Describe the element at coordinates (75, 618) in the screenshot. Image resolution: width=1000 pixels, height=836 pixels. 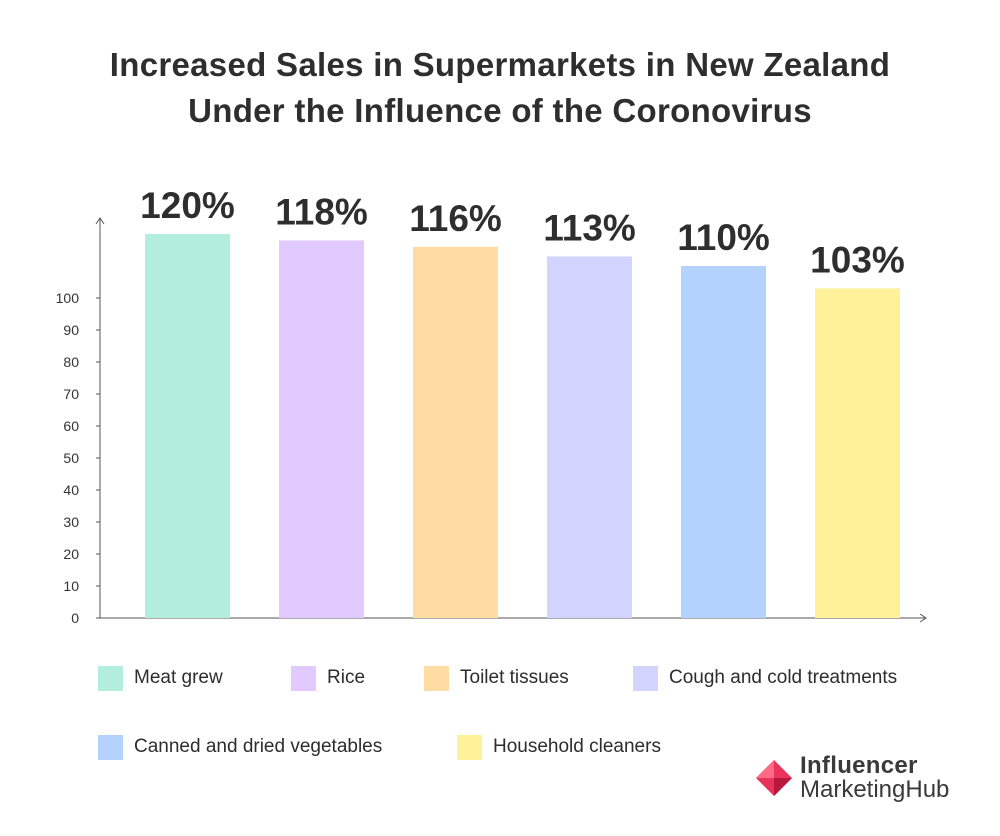
I see `y-tick-label-0: 0` at that location.